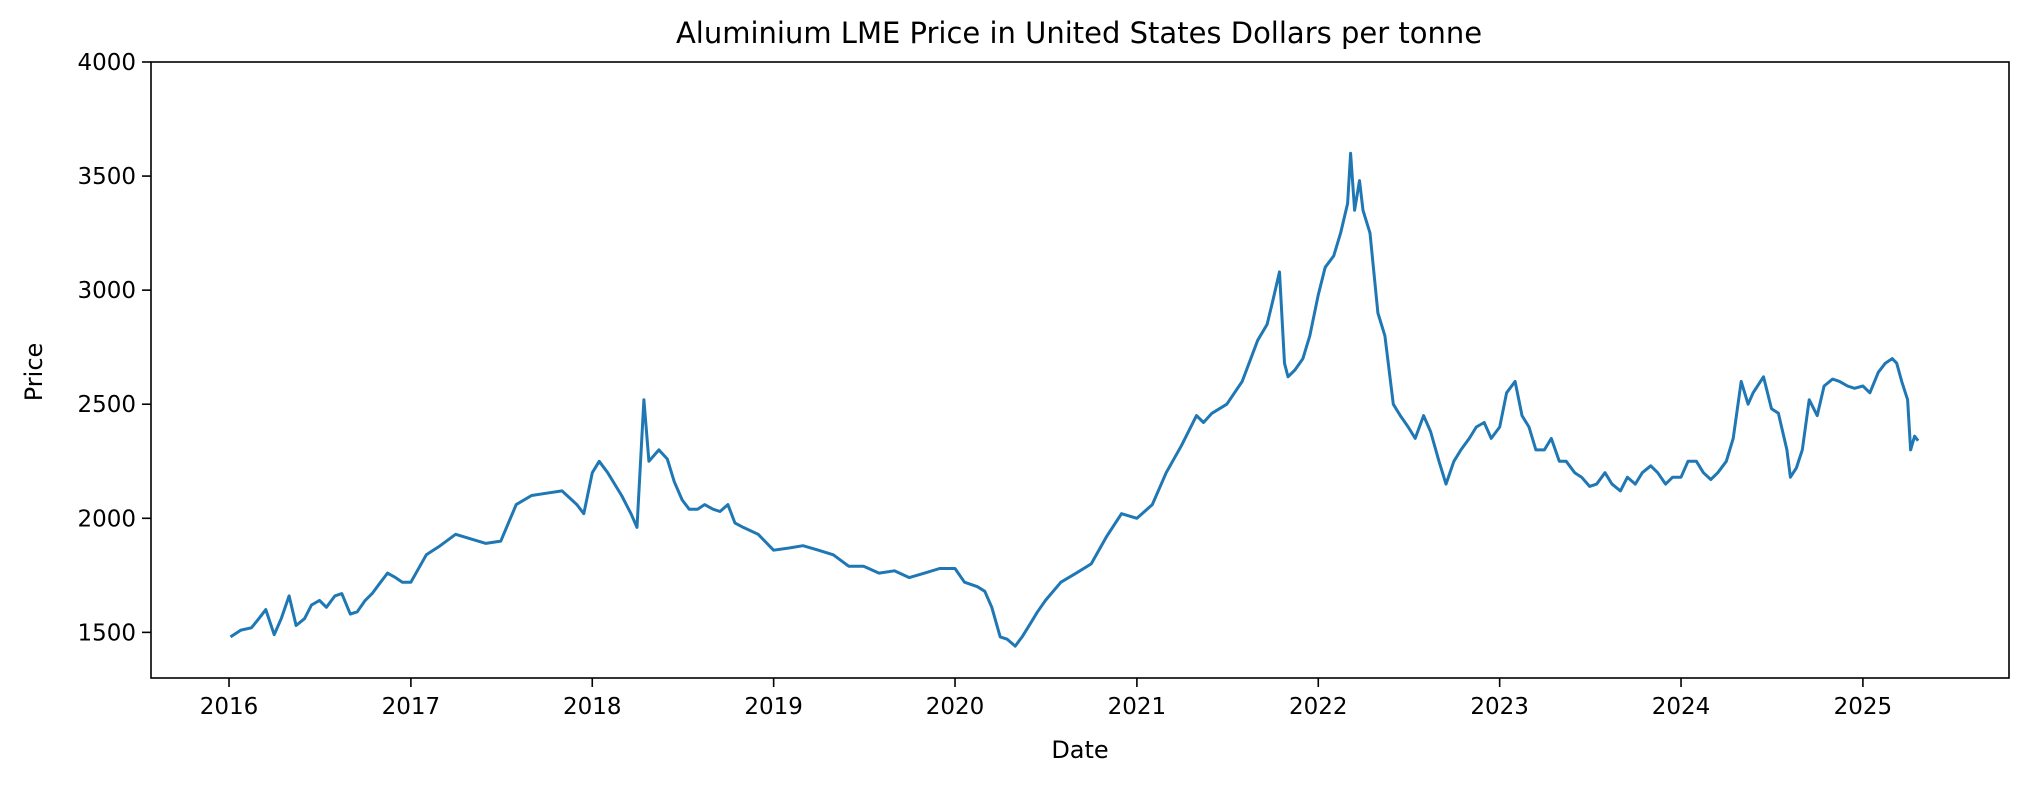 Image resolution: width=2029 pixels, height=785 pixels. I want to click on y-tick-label: 3000, so click(106, 291).